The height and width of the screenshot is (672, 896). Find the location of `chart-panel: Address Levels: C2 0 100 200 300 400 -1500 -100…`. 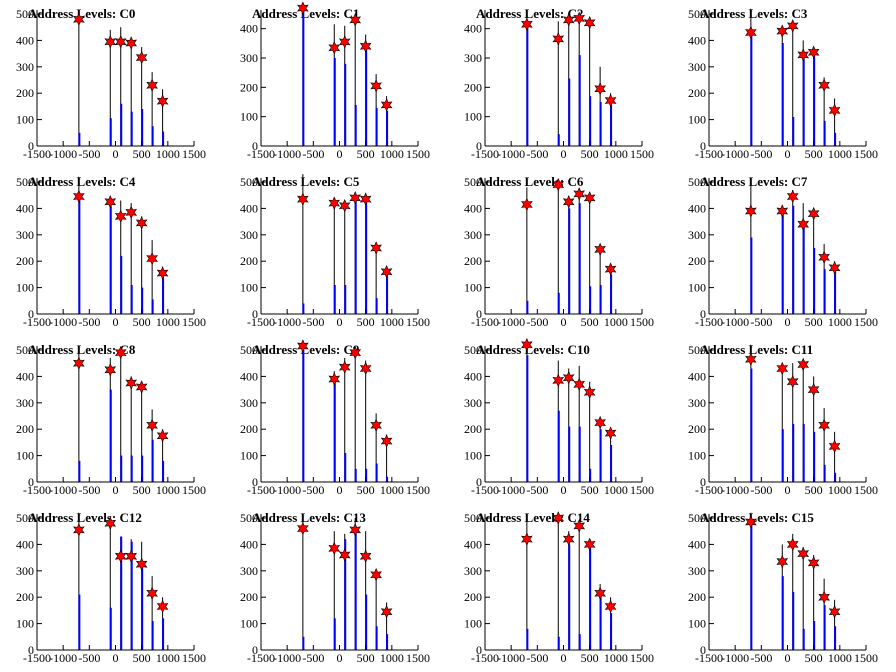

chart-panel: Address Levels: C2 0 100 200 300 400 -1500 -100… is located at coordinates (560, 84).